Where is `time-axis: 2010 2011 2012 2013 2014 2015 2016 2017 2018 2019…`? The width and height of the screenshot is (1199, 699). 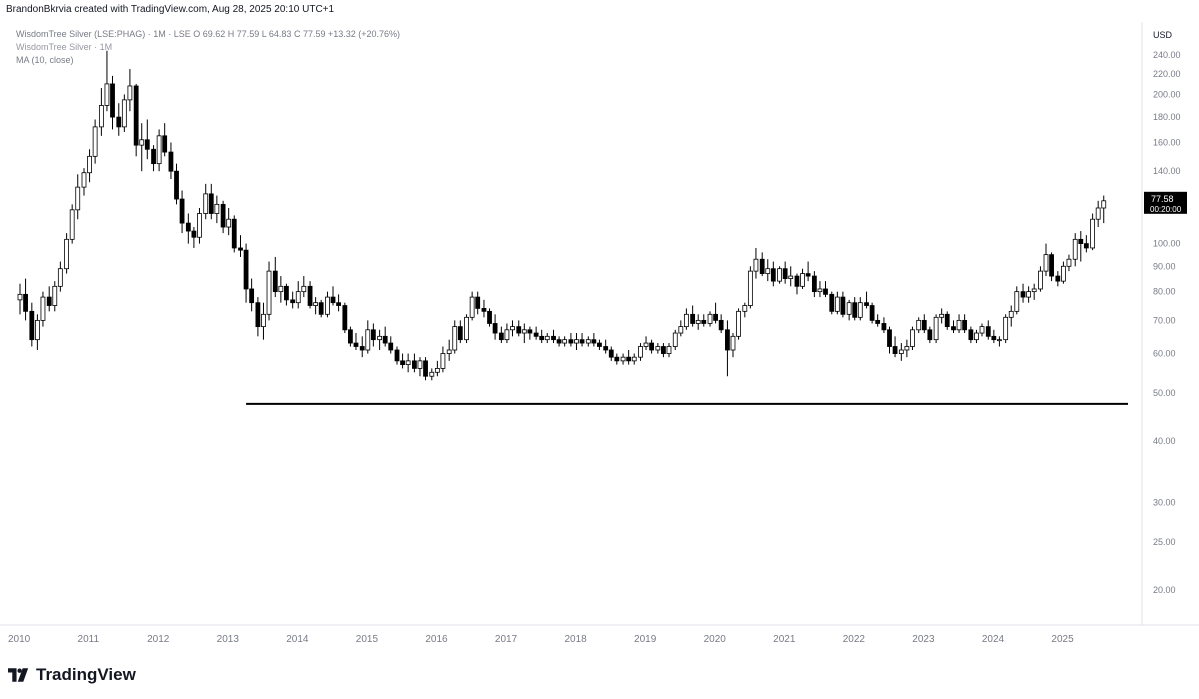
time-axis: 2010 2011 2012 2013 2014 2015 2016 2017 2018 2019… is located at coordinates (541, 639).